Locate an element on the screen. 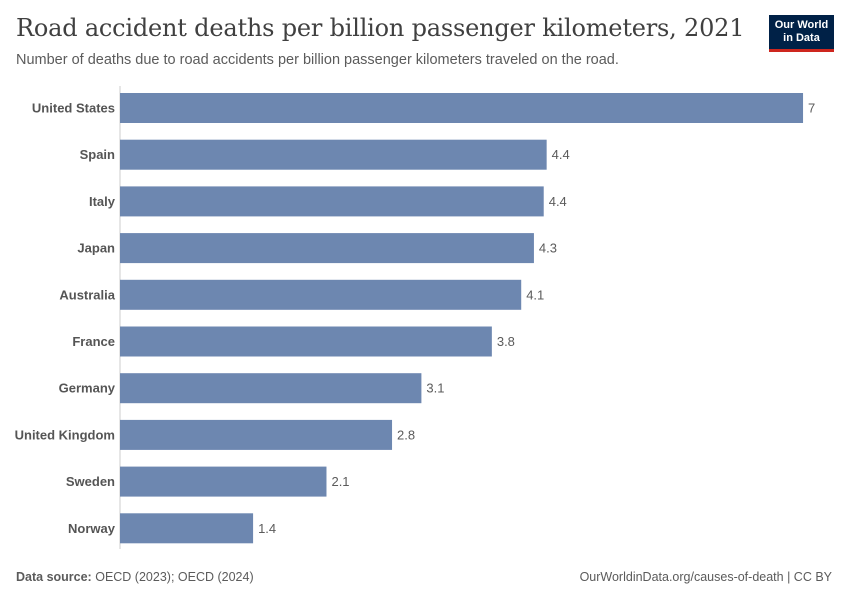  value-label: 2.1 is located at coordinates (340, 481).